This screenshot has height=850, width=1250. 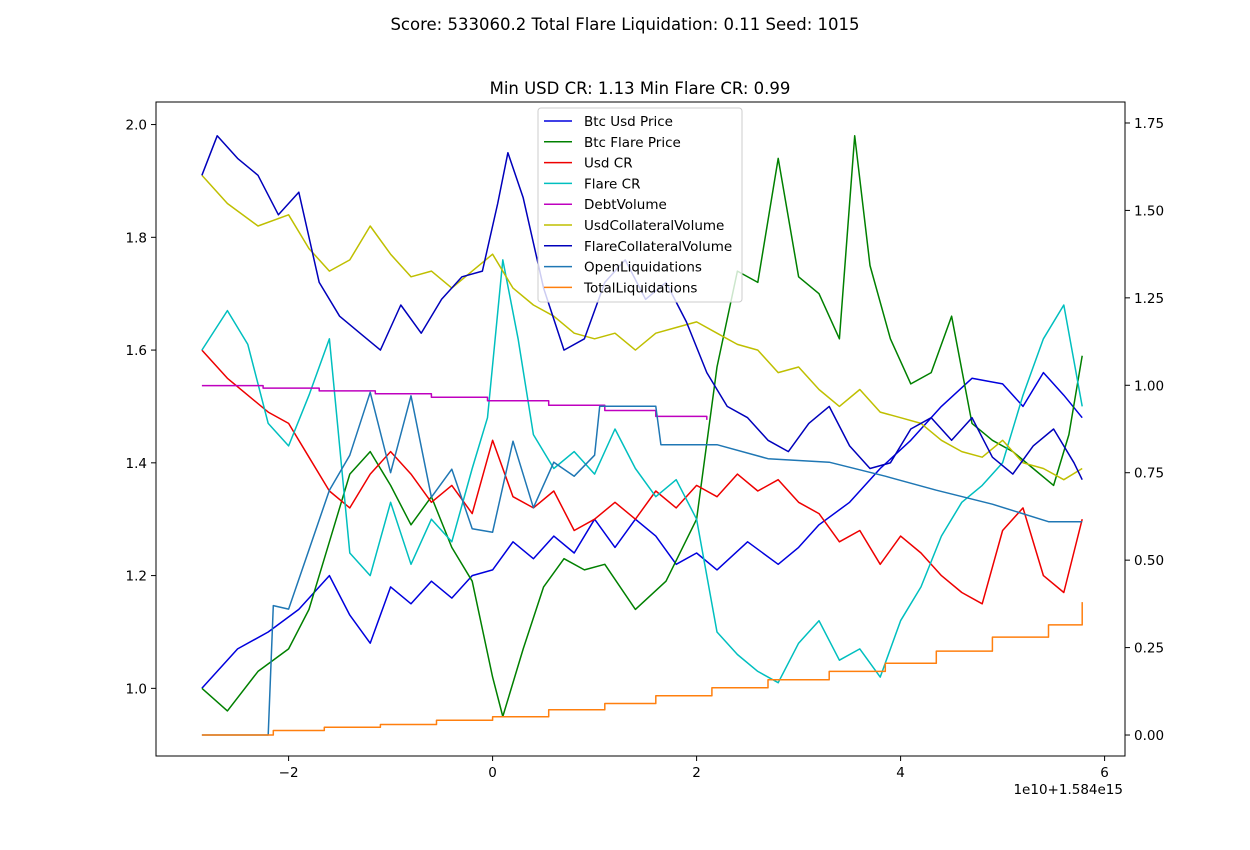 What do you see at coordinates (1104, 773) in the screenshot?
I see `x-tick-label: 6` at bounding box center [1104, 773].